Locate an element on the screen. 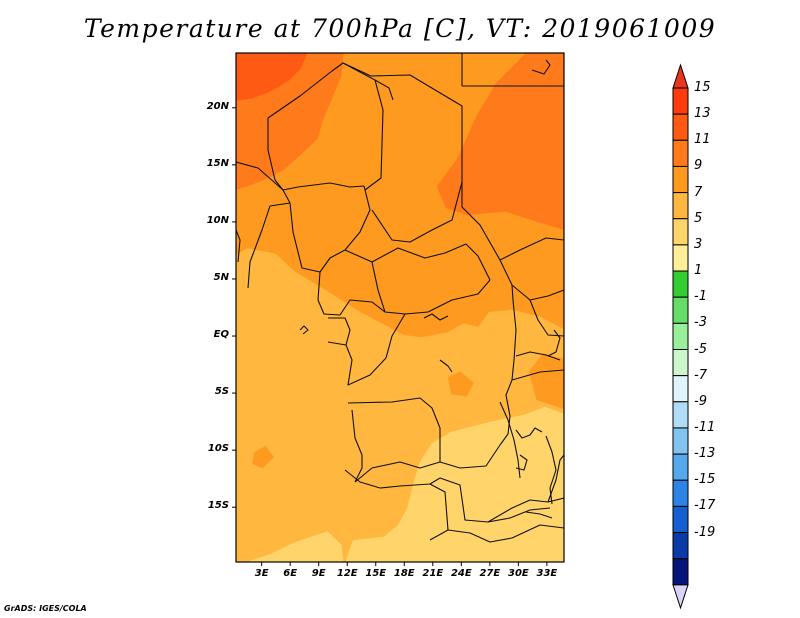  border-malawi is located at coordinates (551, 470).